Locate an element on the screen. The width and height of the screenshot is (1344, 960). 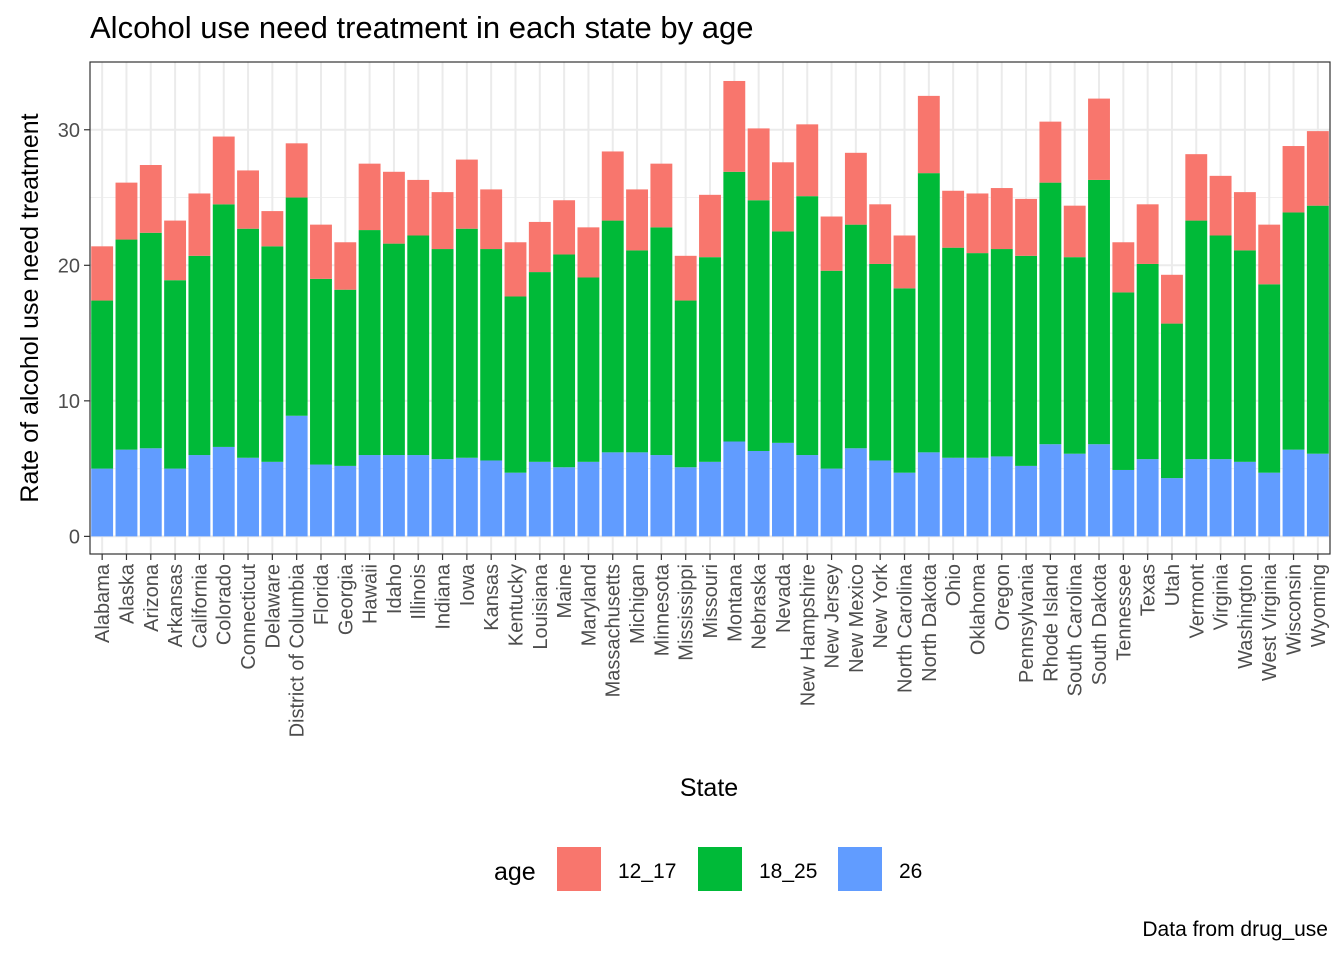
bar-stack-louisiana is located at coordinates (539, 379).